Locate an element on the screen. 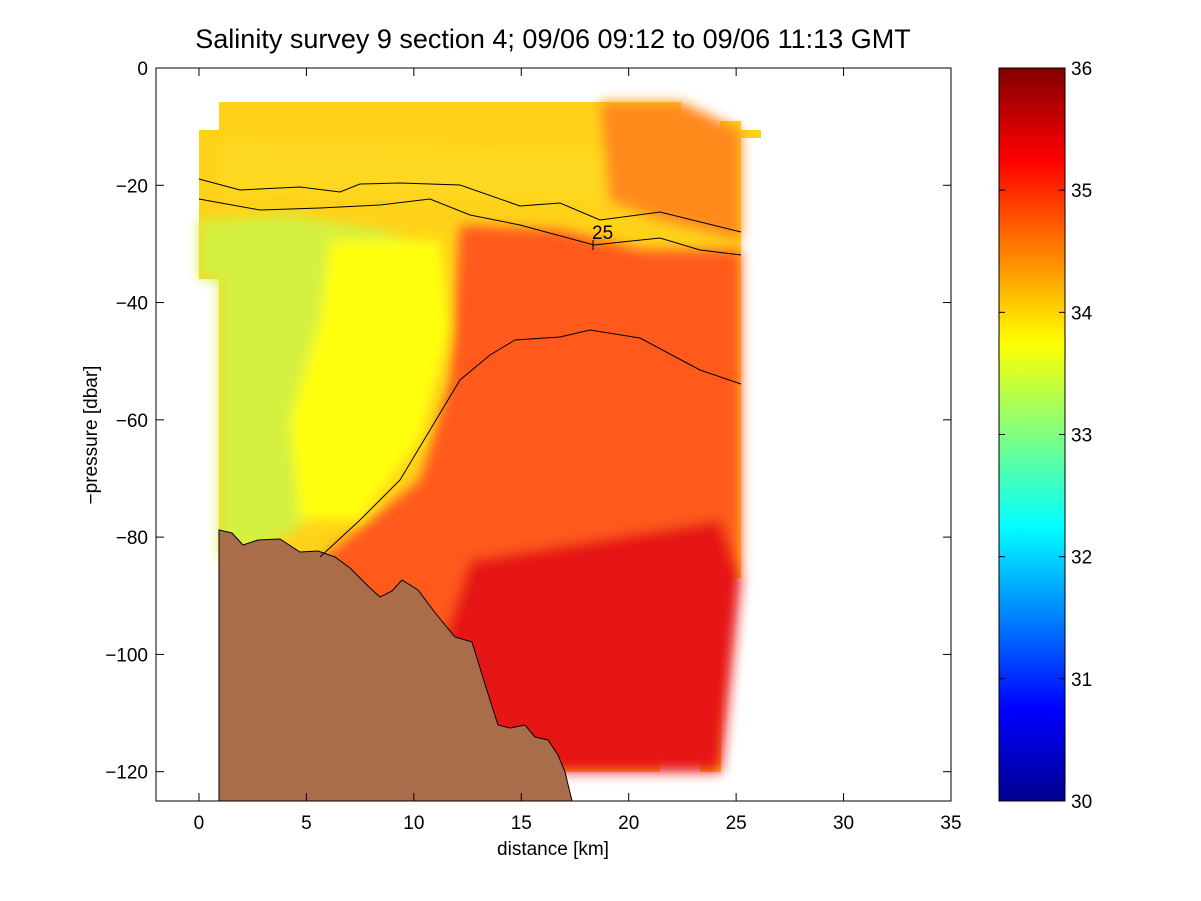 The height and width of the screenshot is (901, 1201). y-tick-label: −120 is located at coordinates (126, 773).